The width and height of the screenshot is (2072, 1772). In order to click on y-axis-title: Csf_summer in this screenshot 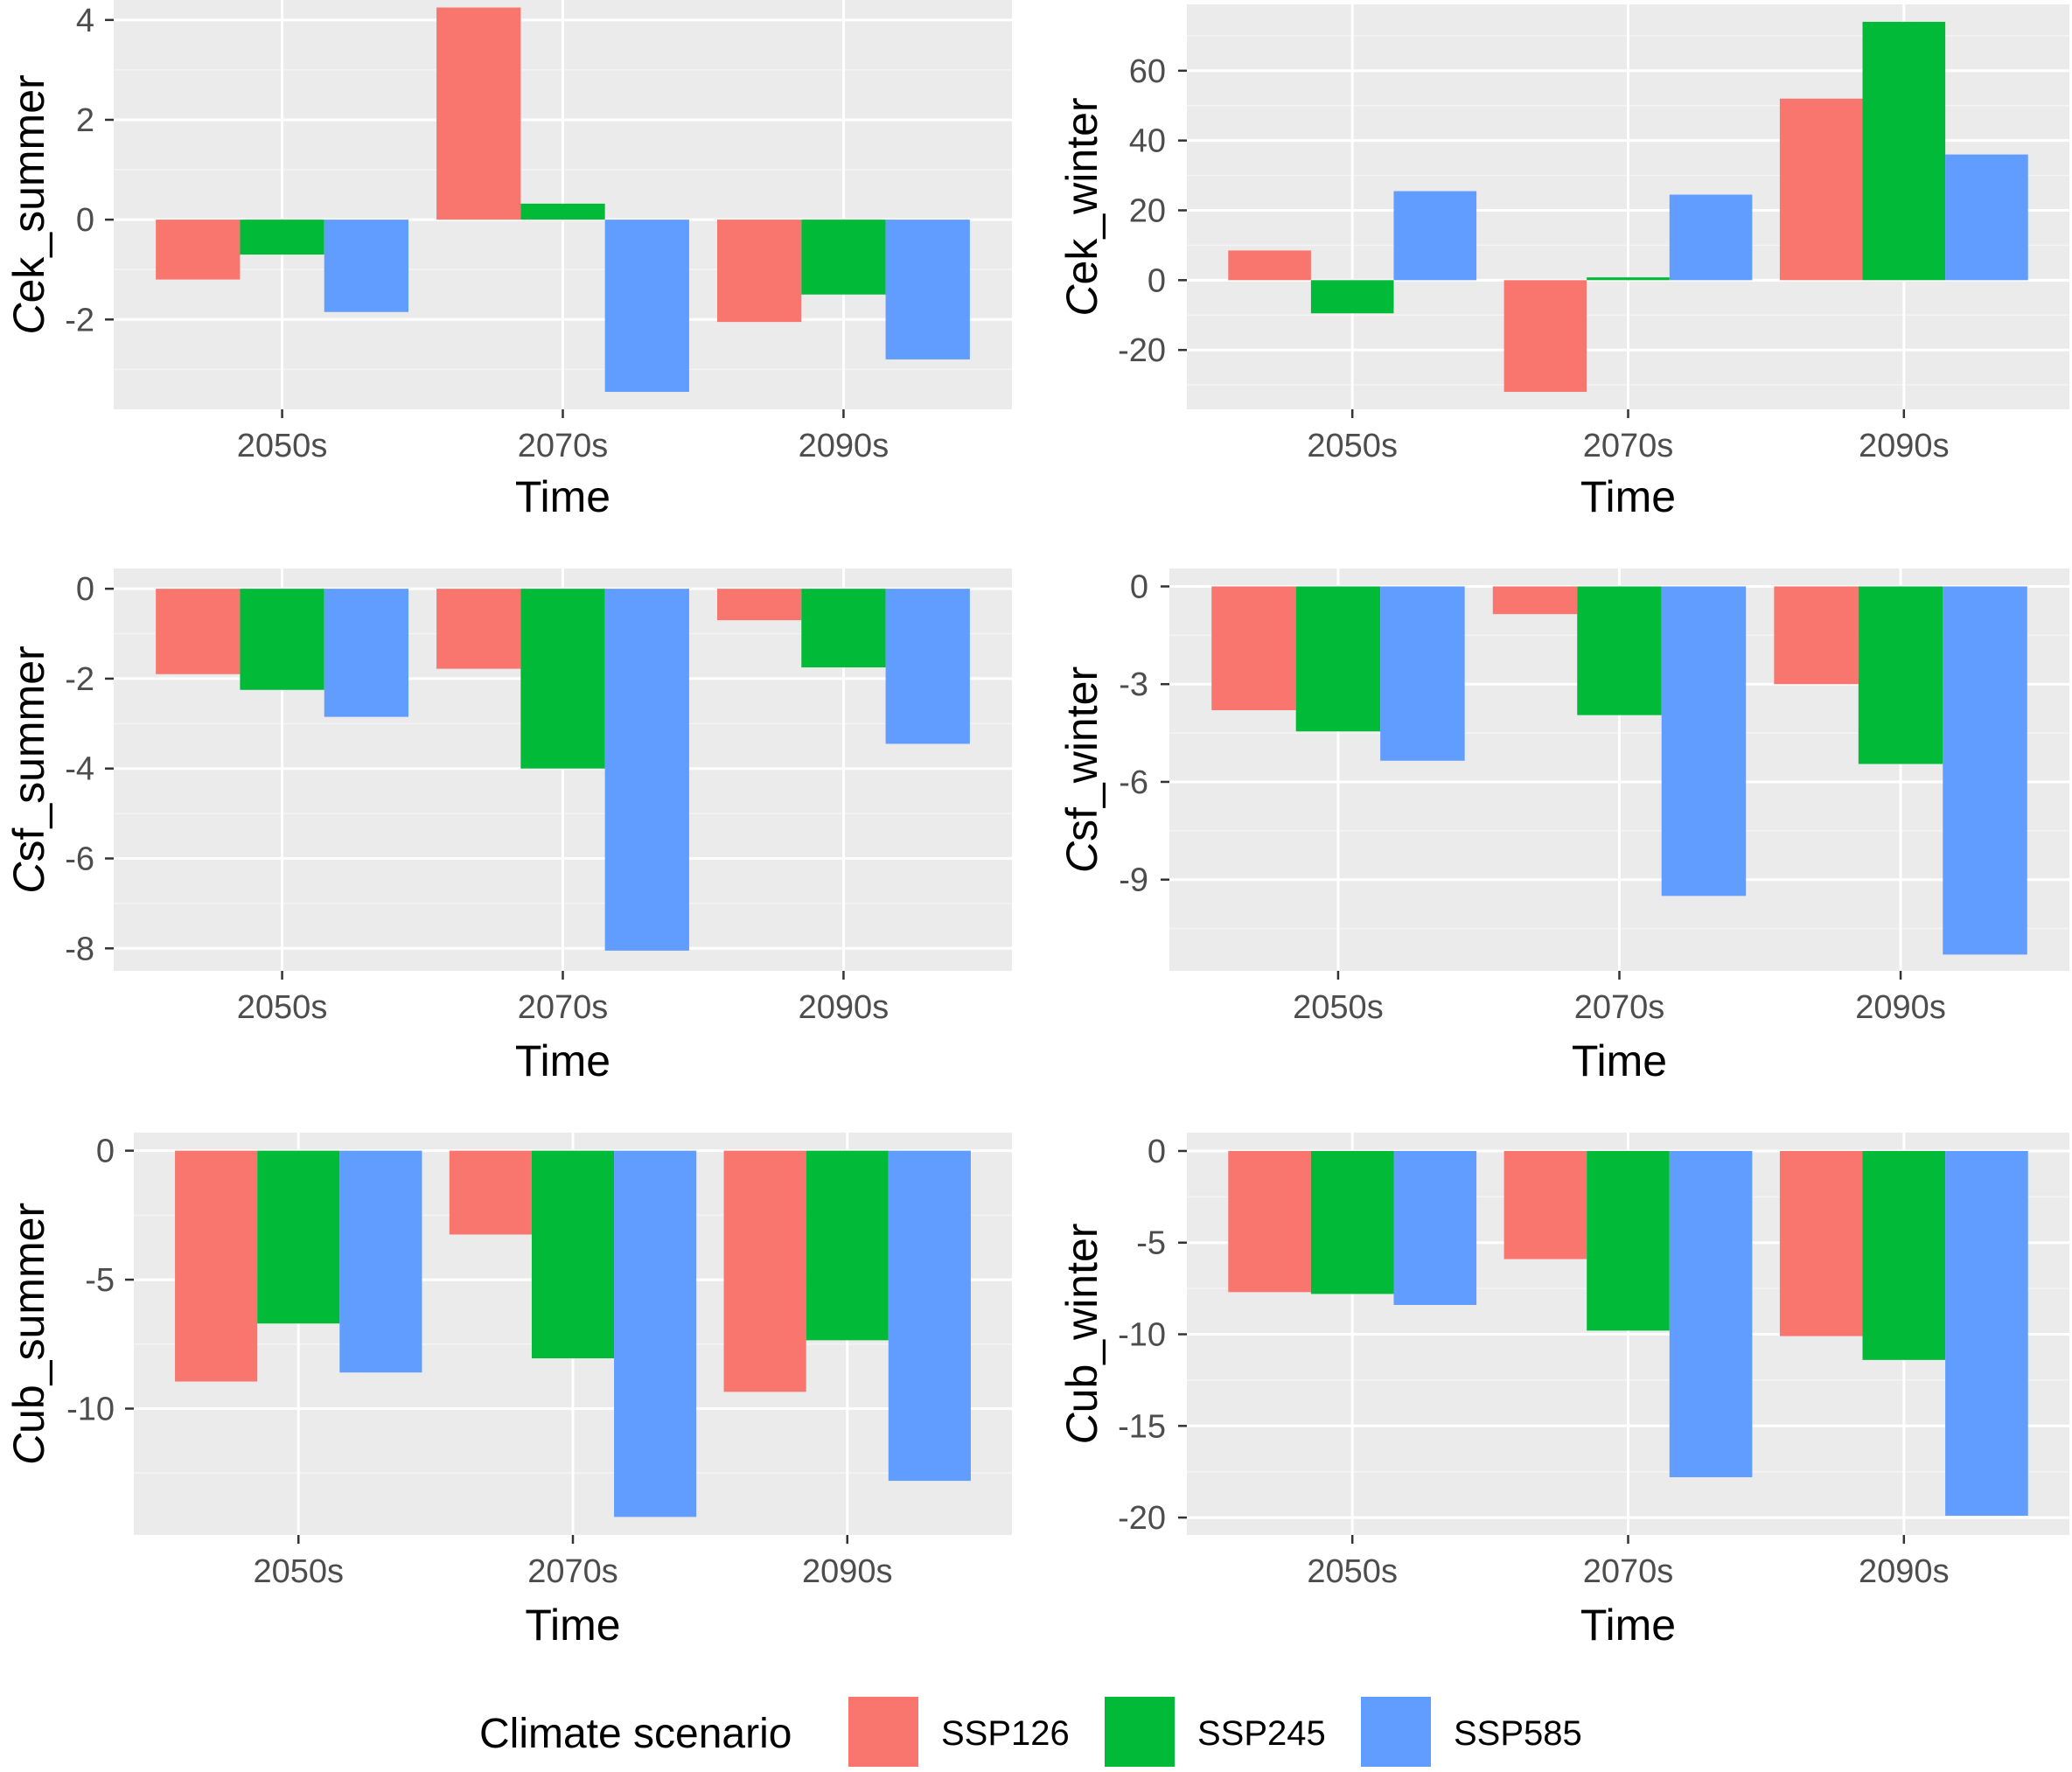, I will do `click(29, 769)`.